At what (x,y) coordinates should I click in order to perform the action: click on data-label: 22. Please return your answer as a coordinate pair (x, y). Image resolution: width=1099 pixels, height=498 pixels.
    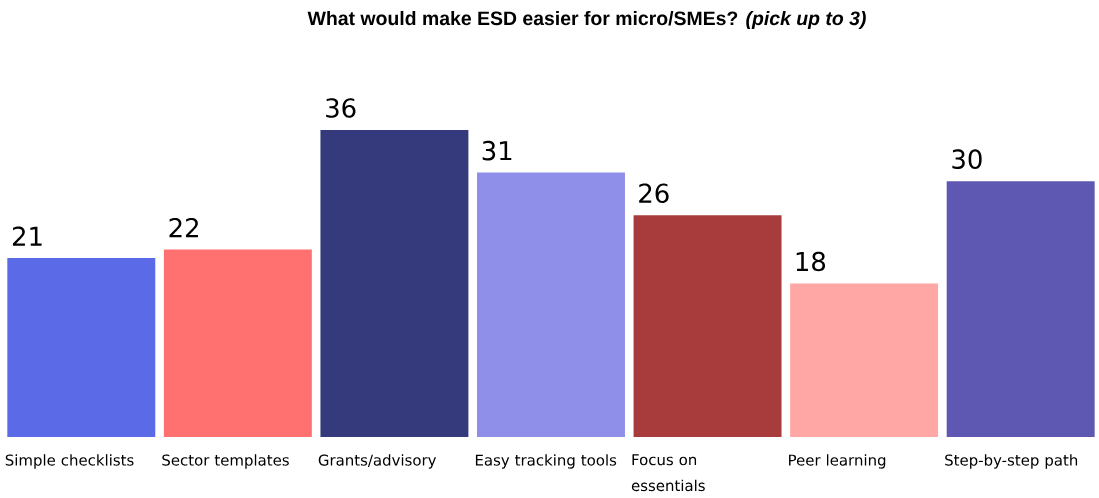
    Looking at the image, I should click on (183, 227).